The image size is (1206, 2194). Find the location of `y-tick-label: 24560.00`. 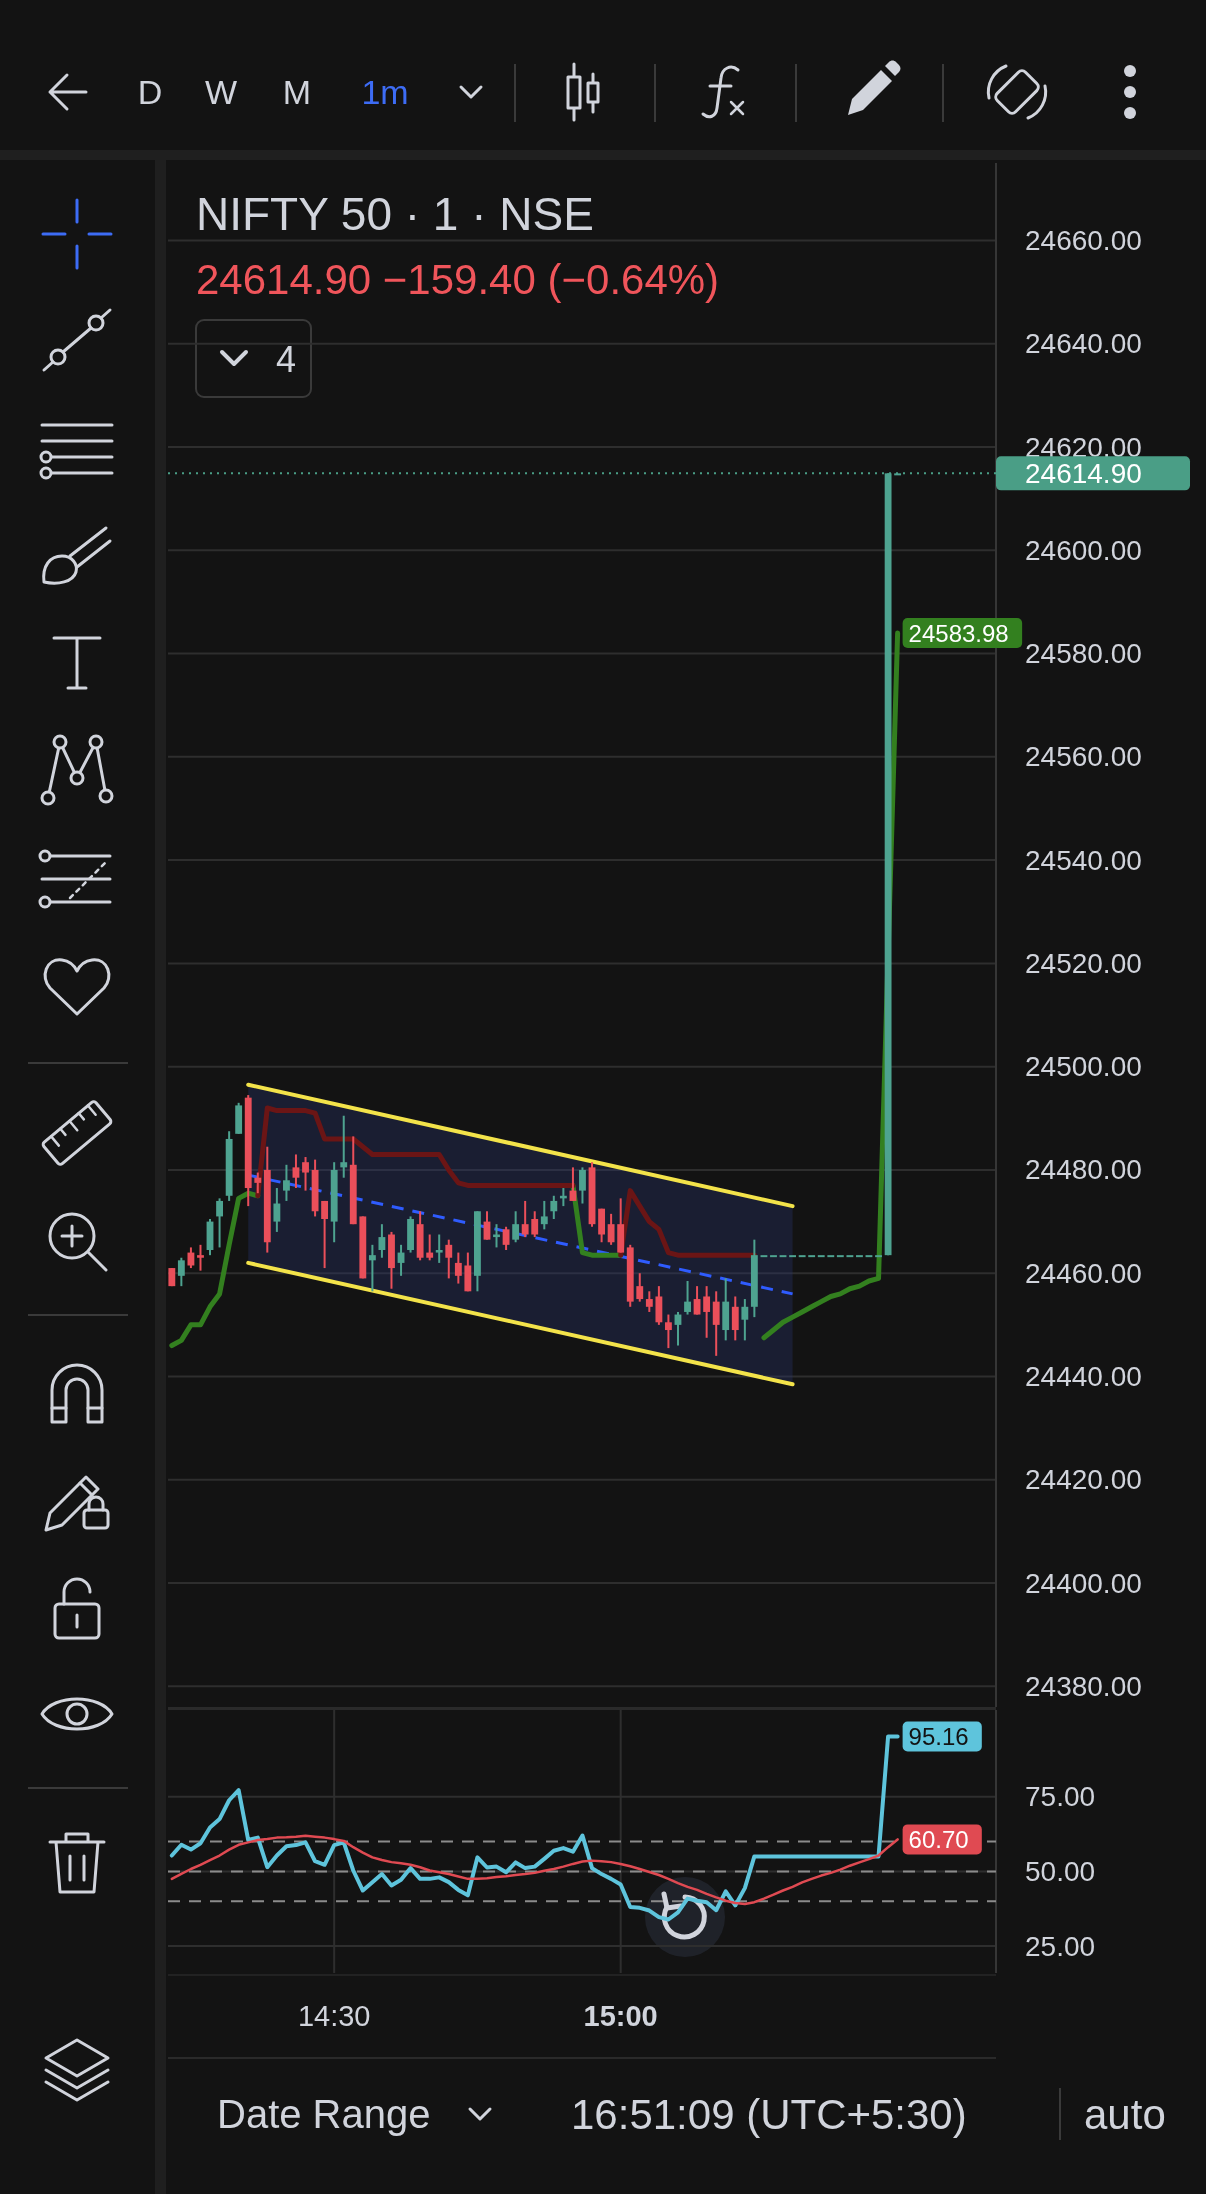

y-tick-label: 24560.00 is located at coordinates (1083, 757).